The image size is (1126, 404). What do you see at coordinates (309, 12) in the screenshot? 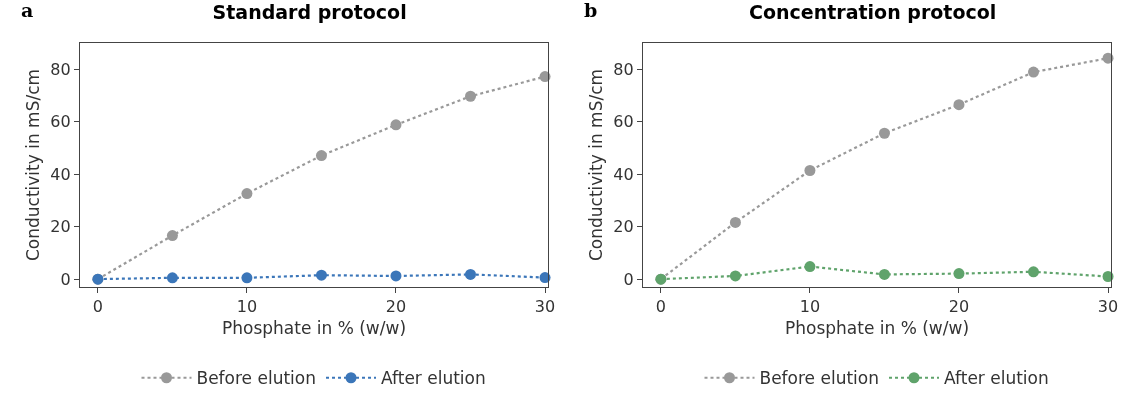
I see `chart-title: Standard protocol` at bounding box center [309, 12].